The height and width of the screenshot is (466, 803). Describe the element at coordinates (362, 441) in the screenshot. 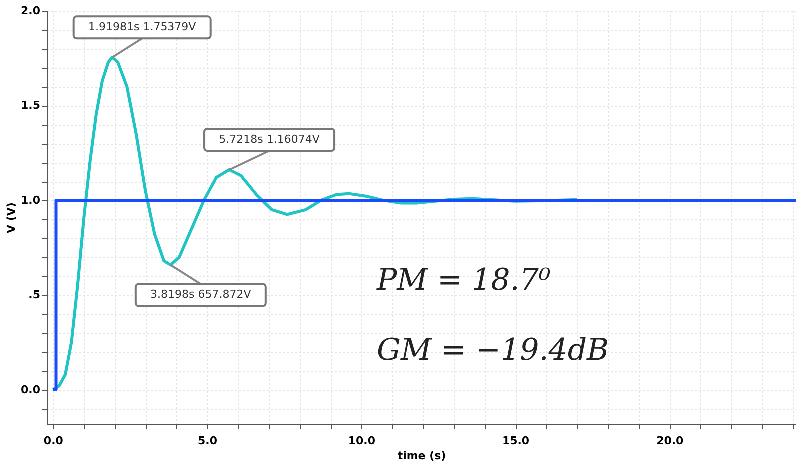

I see `x-tick-label: 10.0` at that location.